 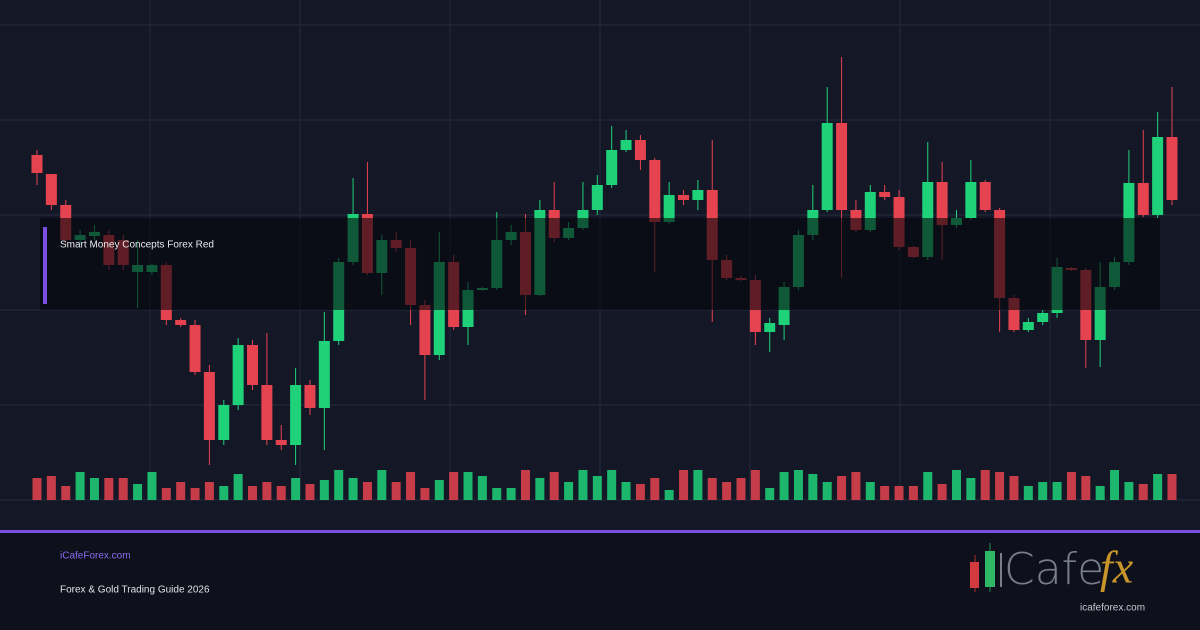 What do you see at coordinates (1117, 567) in the screenshot?
I see `logo-fx: fx` at bounding box center [1117, 567].